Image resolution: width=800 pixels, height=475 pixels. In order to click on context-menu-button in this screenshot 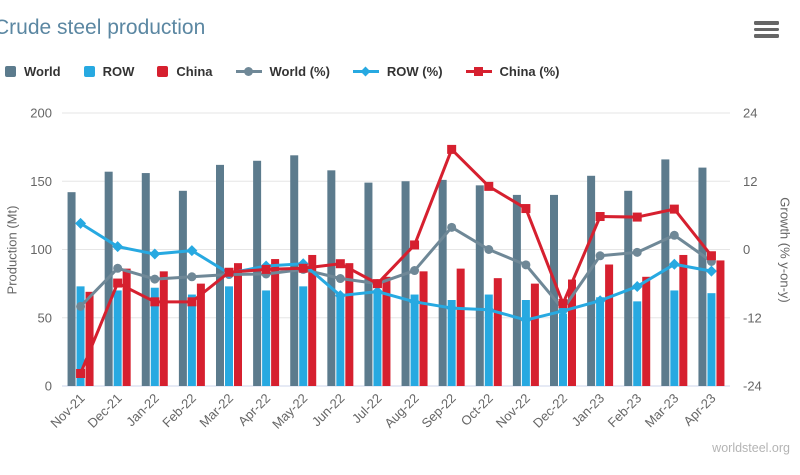, I will do `click(766, 31)`.